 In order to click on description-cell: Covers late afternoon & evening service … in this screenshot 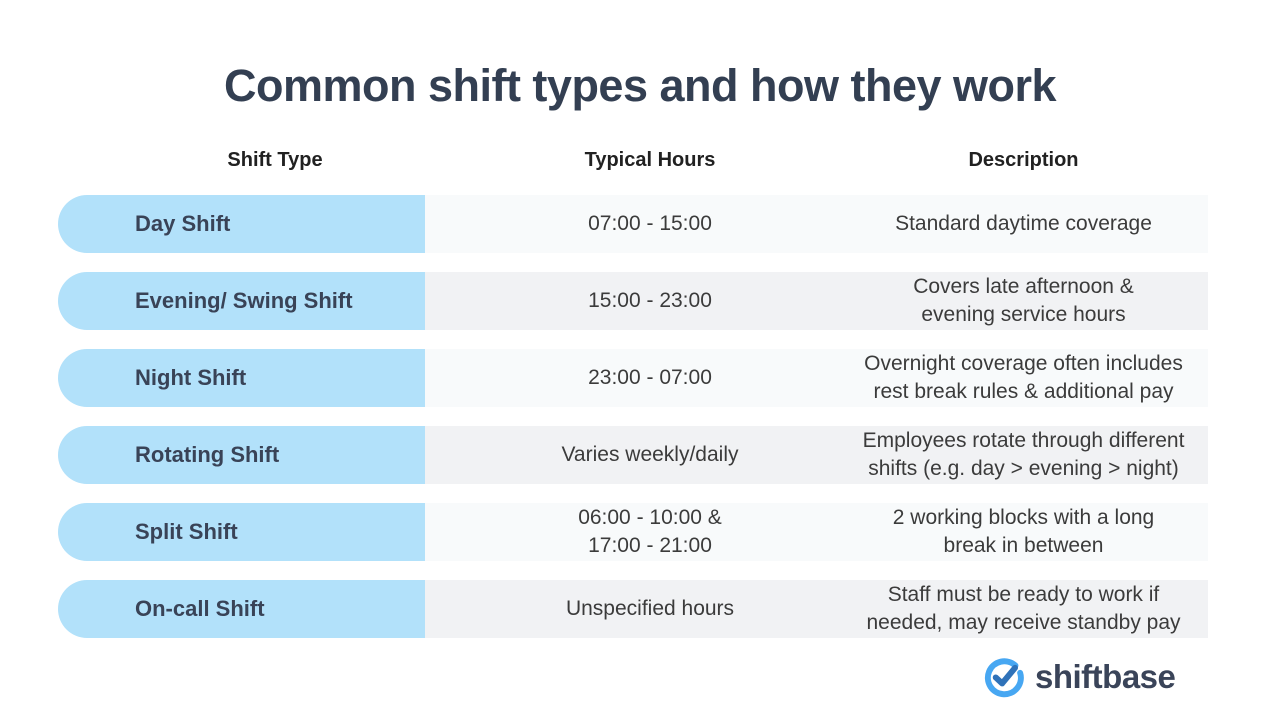, I will do `click(1041, 301)`.